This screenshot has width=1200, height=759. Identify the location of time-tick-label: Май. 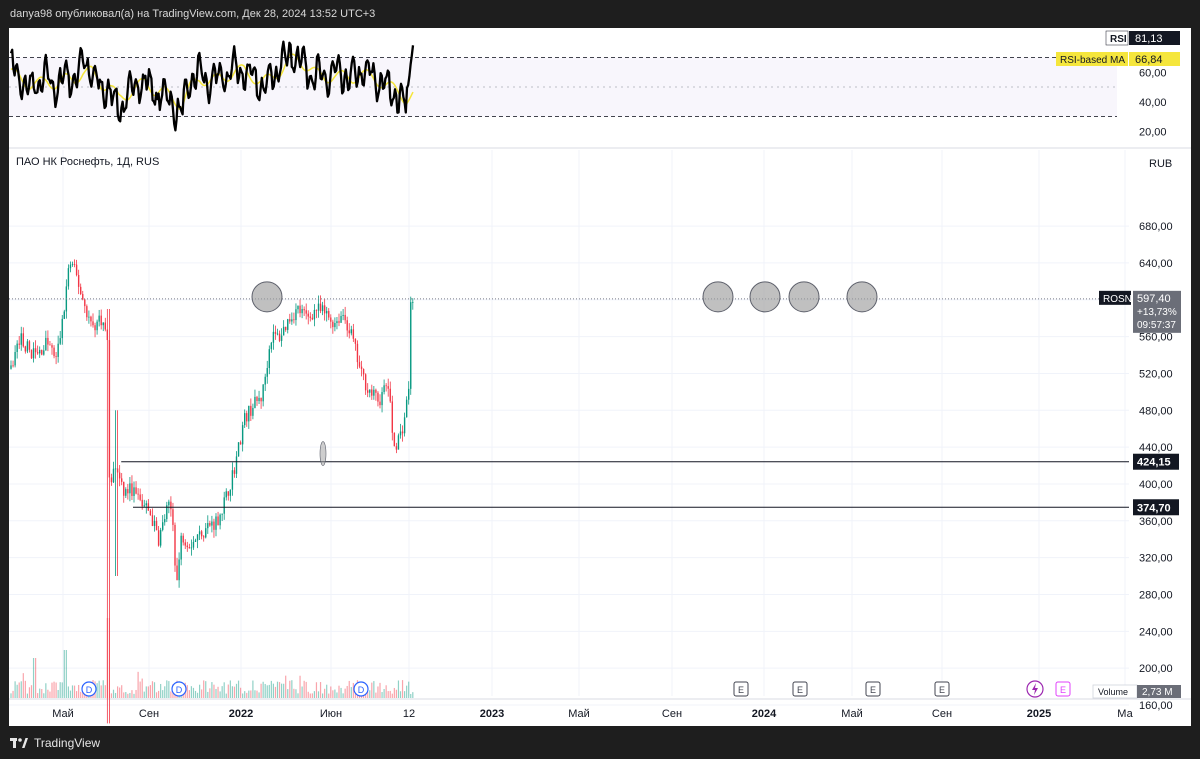
(579, 714).